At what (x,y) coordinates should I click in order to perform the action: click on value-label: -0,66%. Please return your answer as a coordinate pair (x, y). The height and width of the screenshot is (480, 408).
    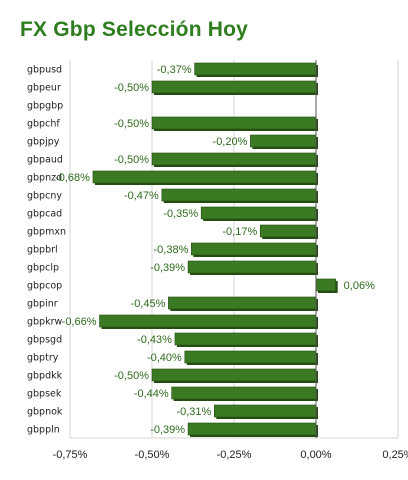
    Looking at the image, I should click on (79, 322).